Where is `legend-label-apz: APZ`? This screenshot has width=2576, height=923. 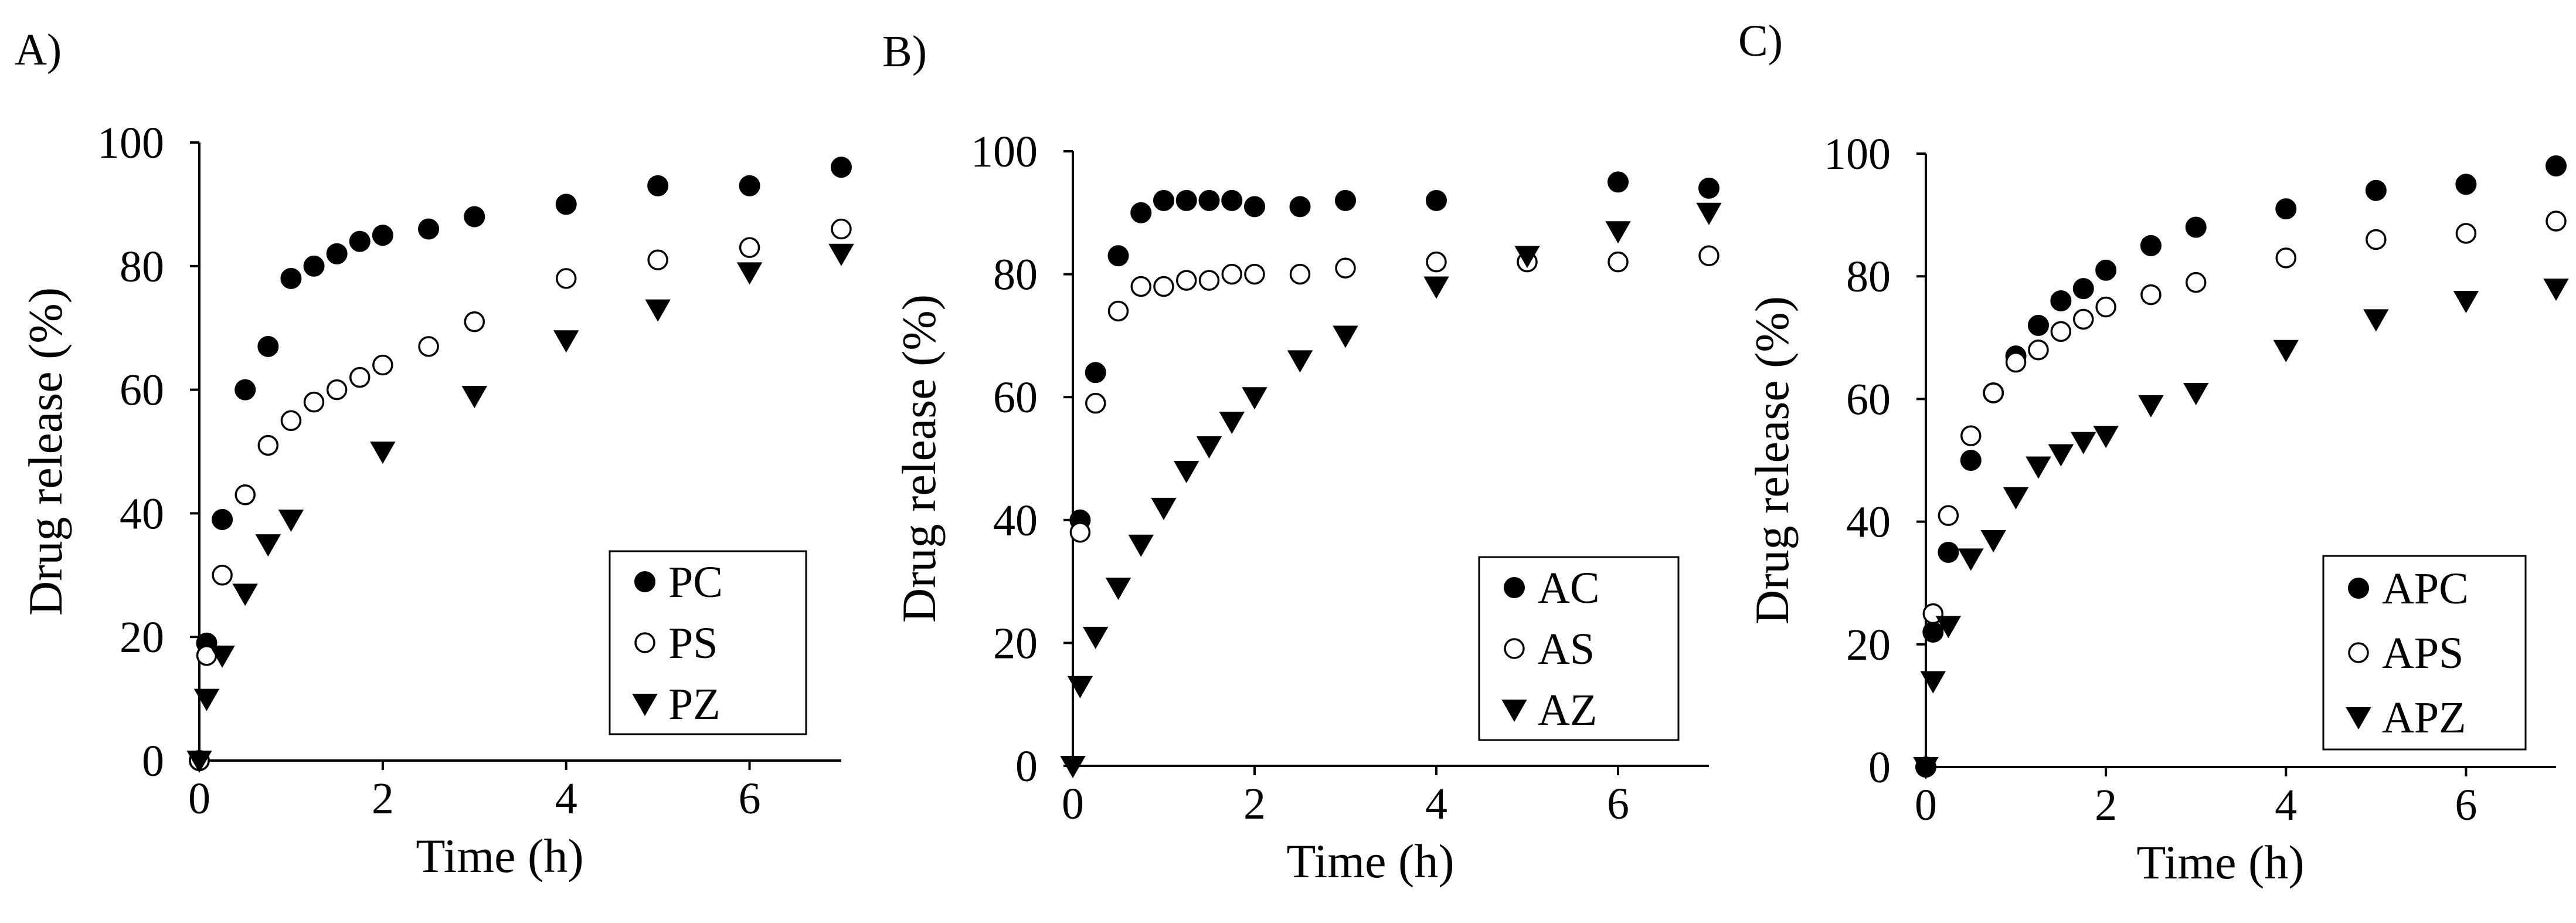
legend-label-apz: APZ is located at coordinates (2424, 717).